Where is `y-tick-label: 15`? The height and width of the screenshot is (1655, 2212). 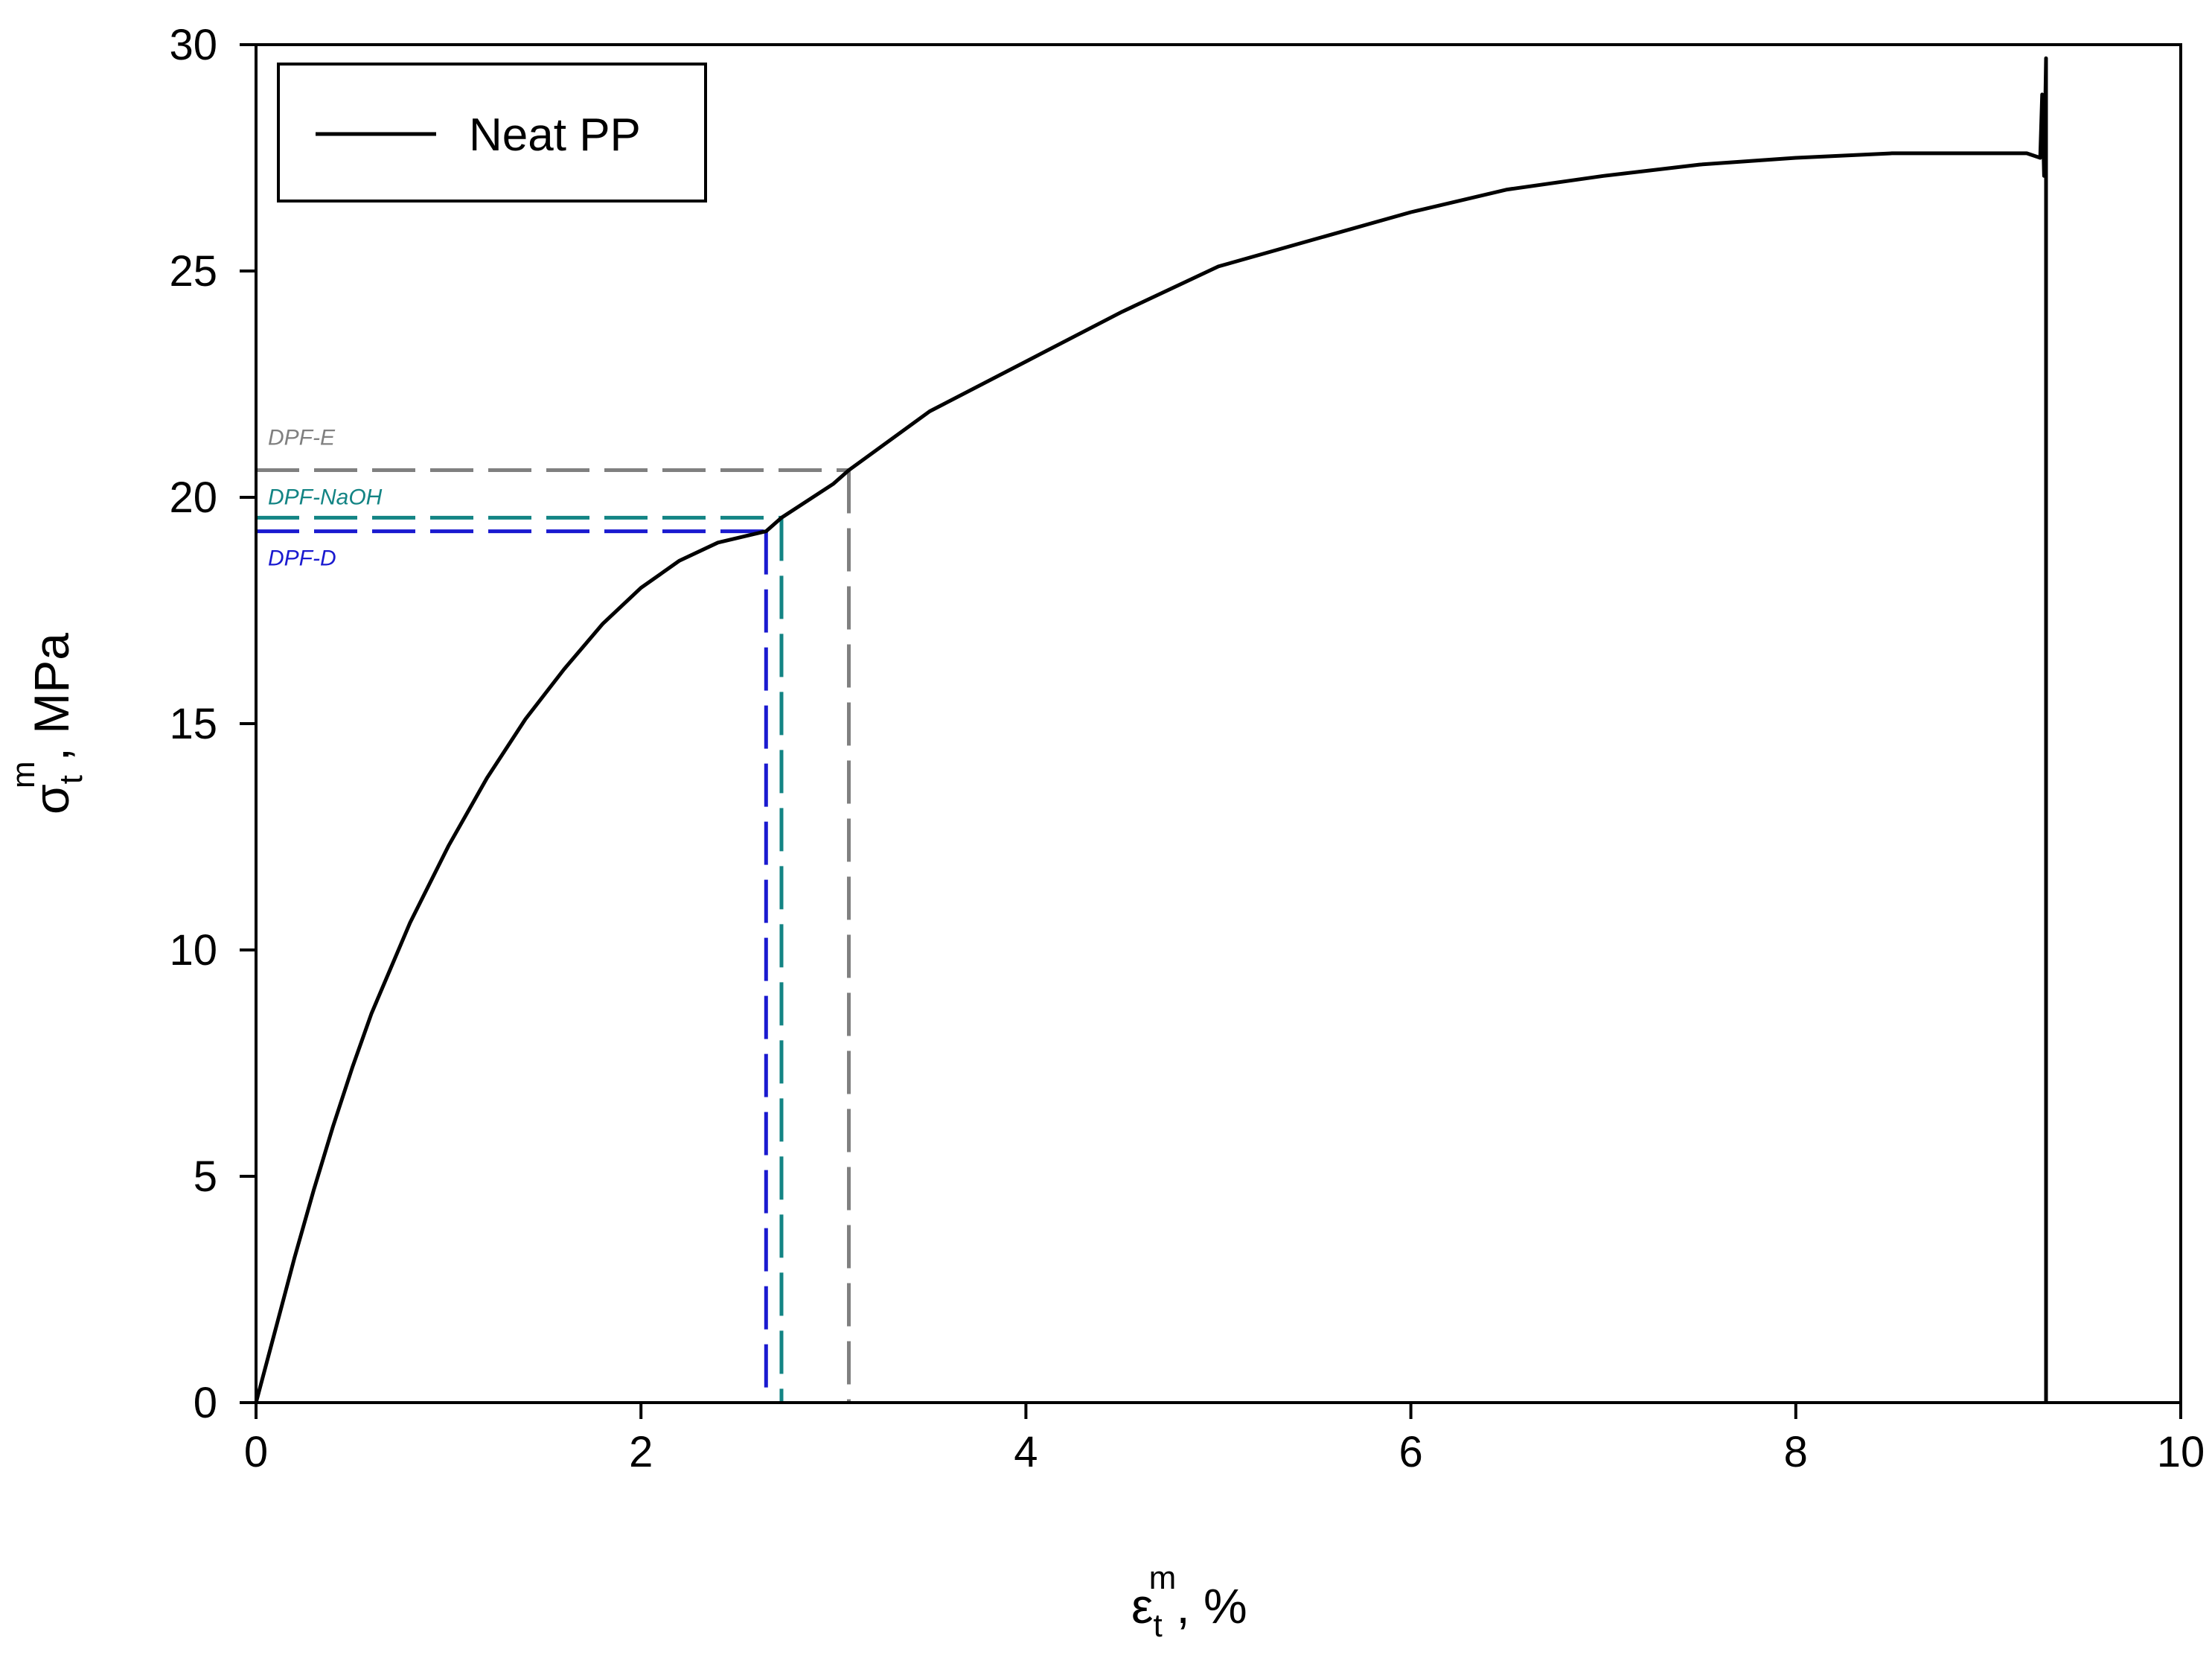 y-tick-label: 15 is located at coordinates (193, 724).